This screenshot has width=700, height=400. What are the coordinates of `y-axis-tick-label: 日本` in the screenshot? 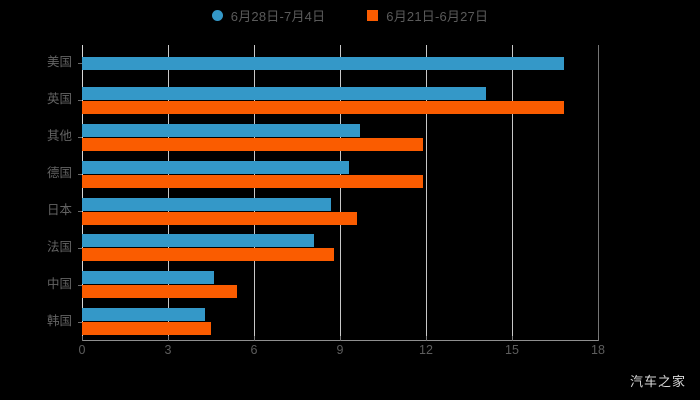 It's located at (59, 210).